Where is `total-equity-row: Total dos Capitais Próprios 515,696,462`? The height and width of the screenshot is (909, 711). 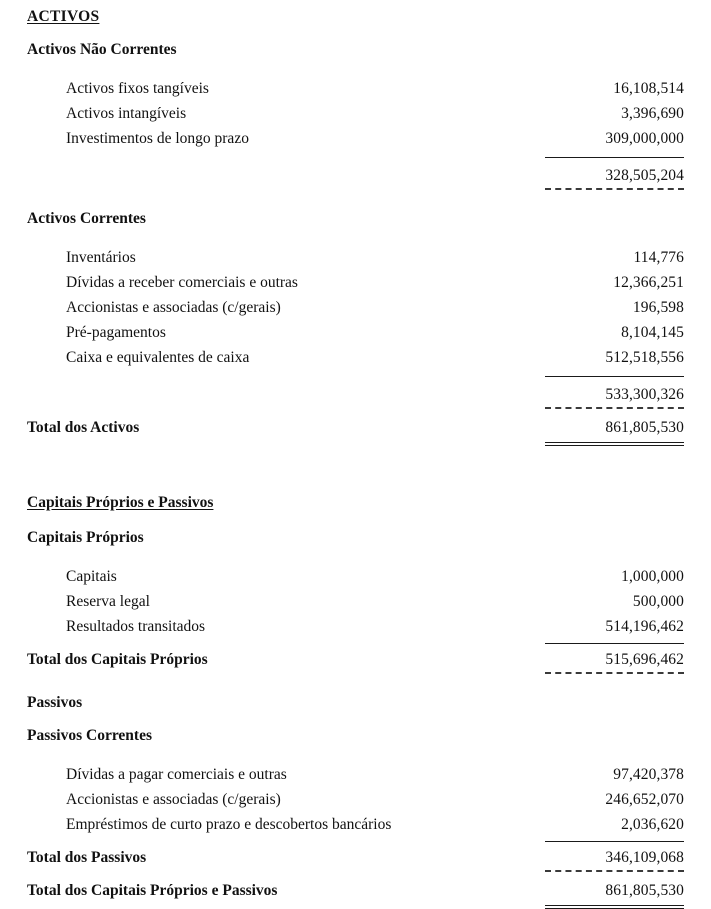
total-equity-row: Total dos Capitais Próprios 515,696,462 is located at coordinates (355, 659).